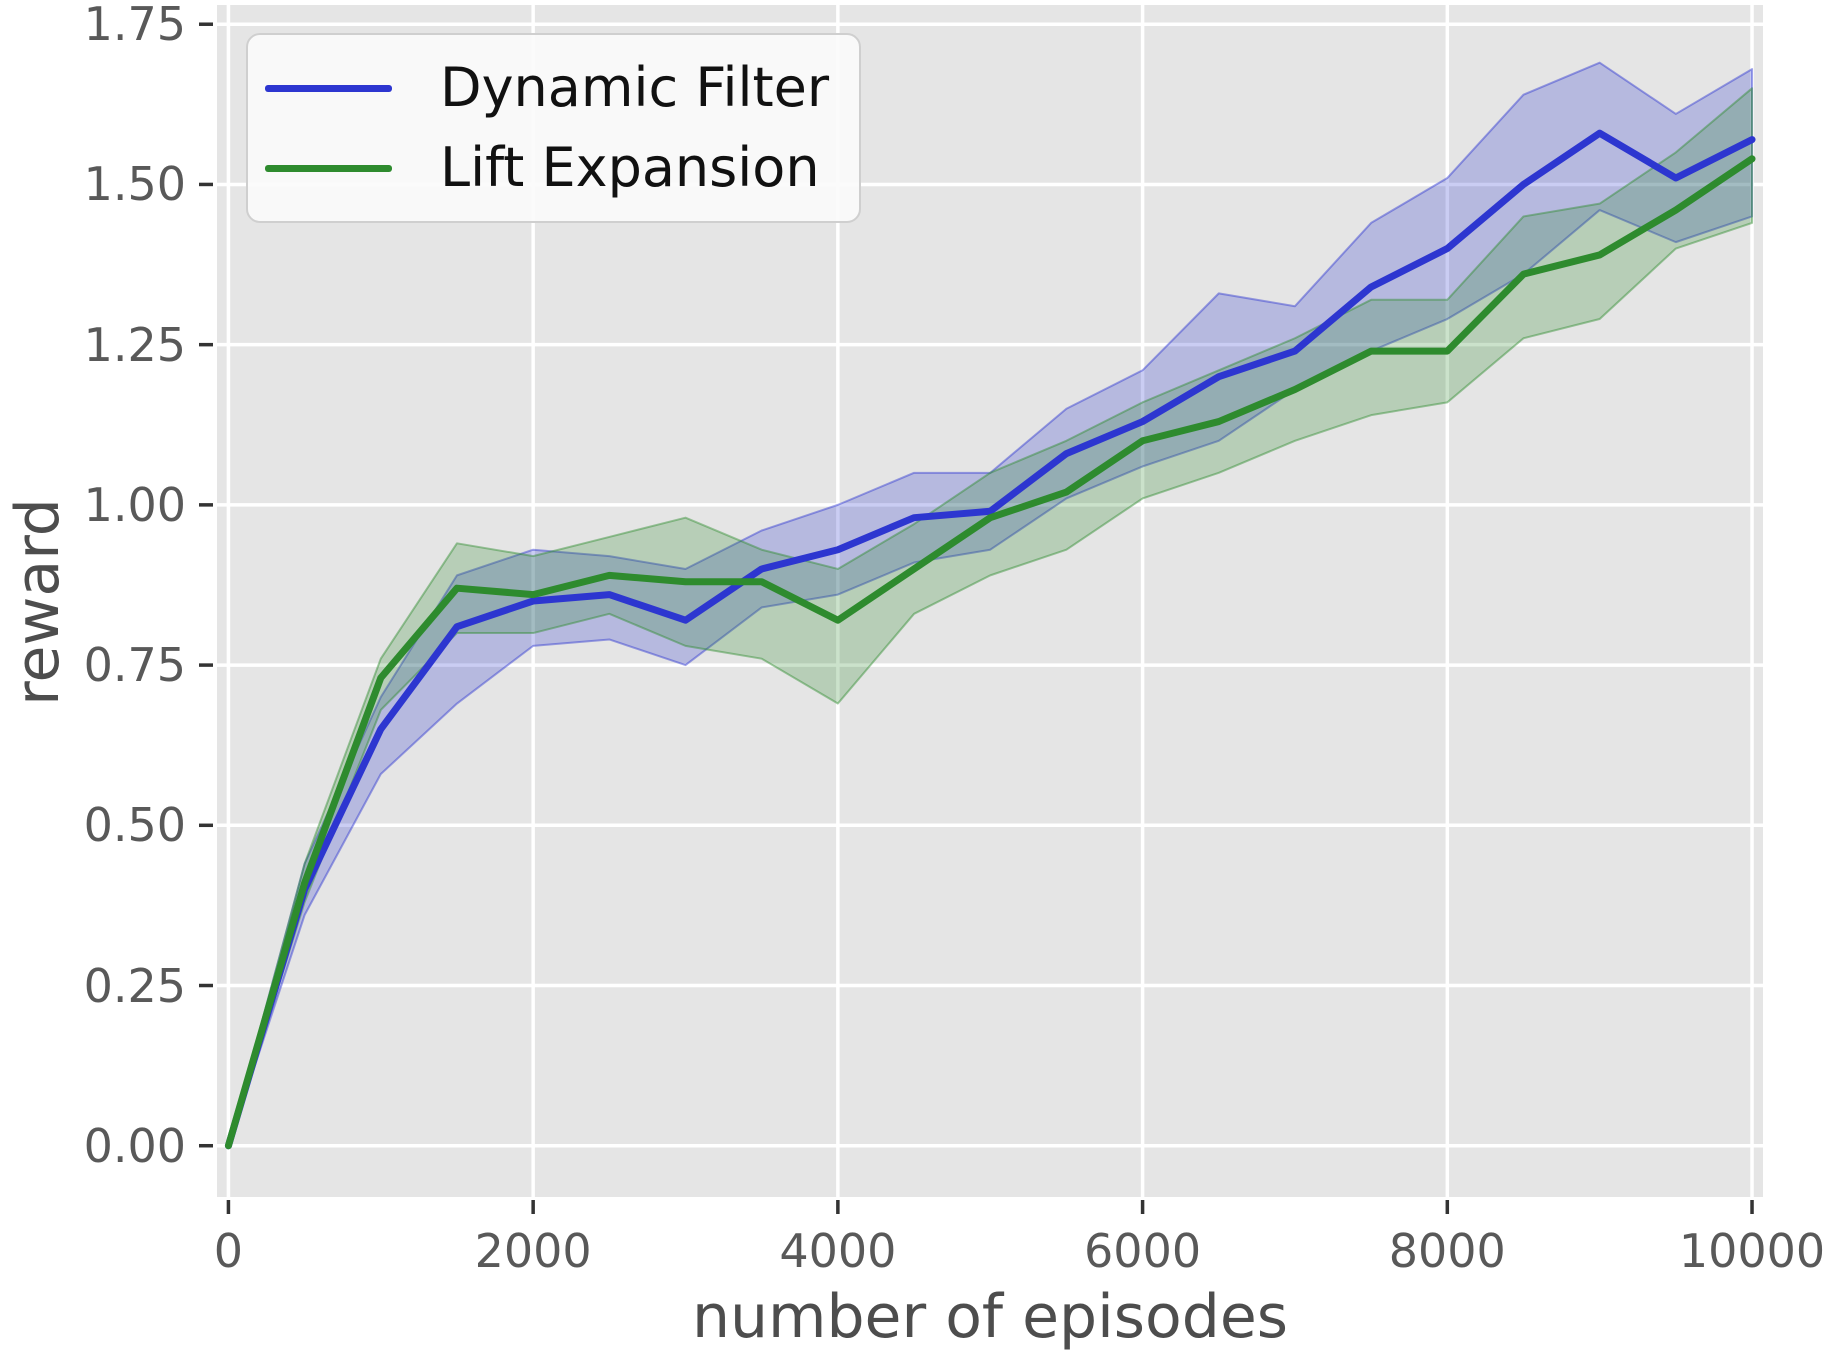 Image resolution: width=1829 pixels, height=1352 pixels. What do you see at coordinates (134, 1145) in the screenshot?
I see `y-tick-label-0.00: 0.00` at bounding box center [134, 1145].